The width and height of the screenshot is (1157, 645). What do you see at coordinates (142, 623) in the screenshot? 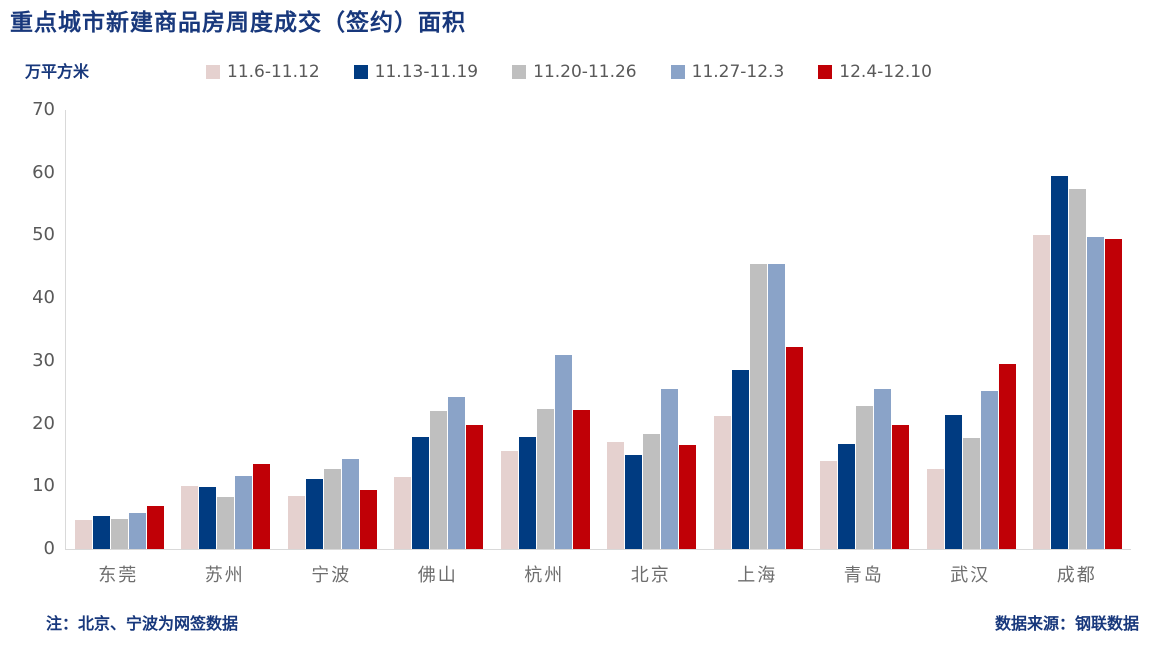
I see `footnote: 注：北京、宁波为网签数据` at bounding box center [142, 623].